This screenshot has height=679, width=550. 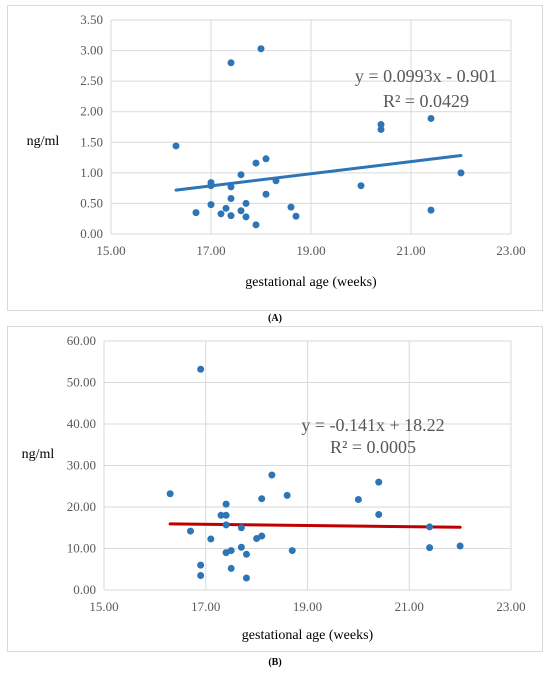 What do you see at coordinates (91, 233) in the screenshot?
I see `chart-a-y-tick-label: 0.00` at bounding box center [91, 233].